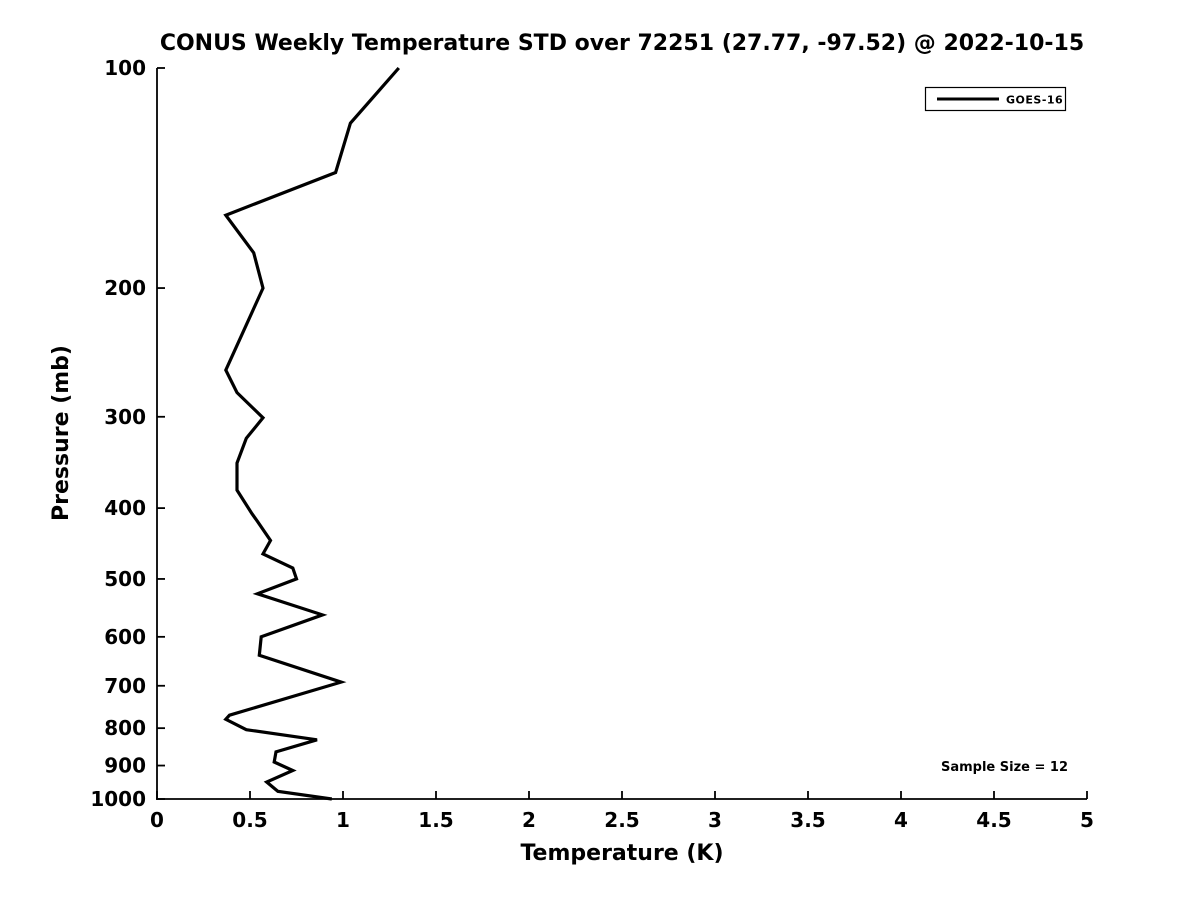  I want to click on x-tick-label: 3, so click(715, 820).